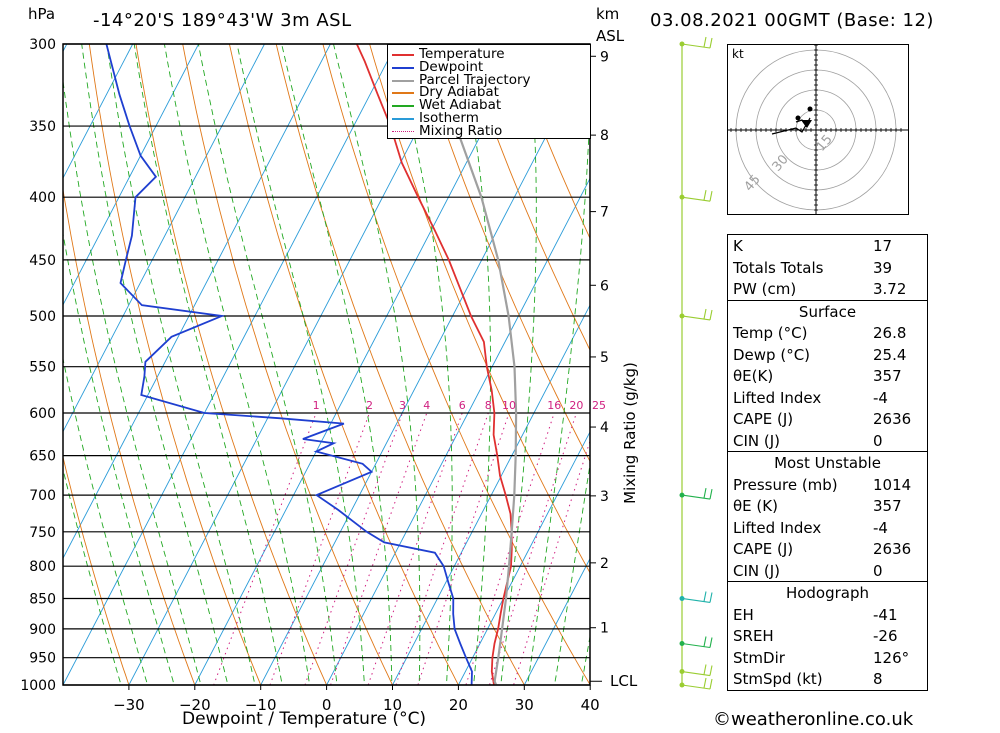 The height and width of the screenshot is (733, 1000). I want to click on index-value: 17, so click(883, 246).